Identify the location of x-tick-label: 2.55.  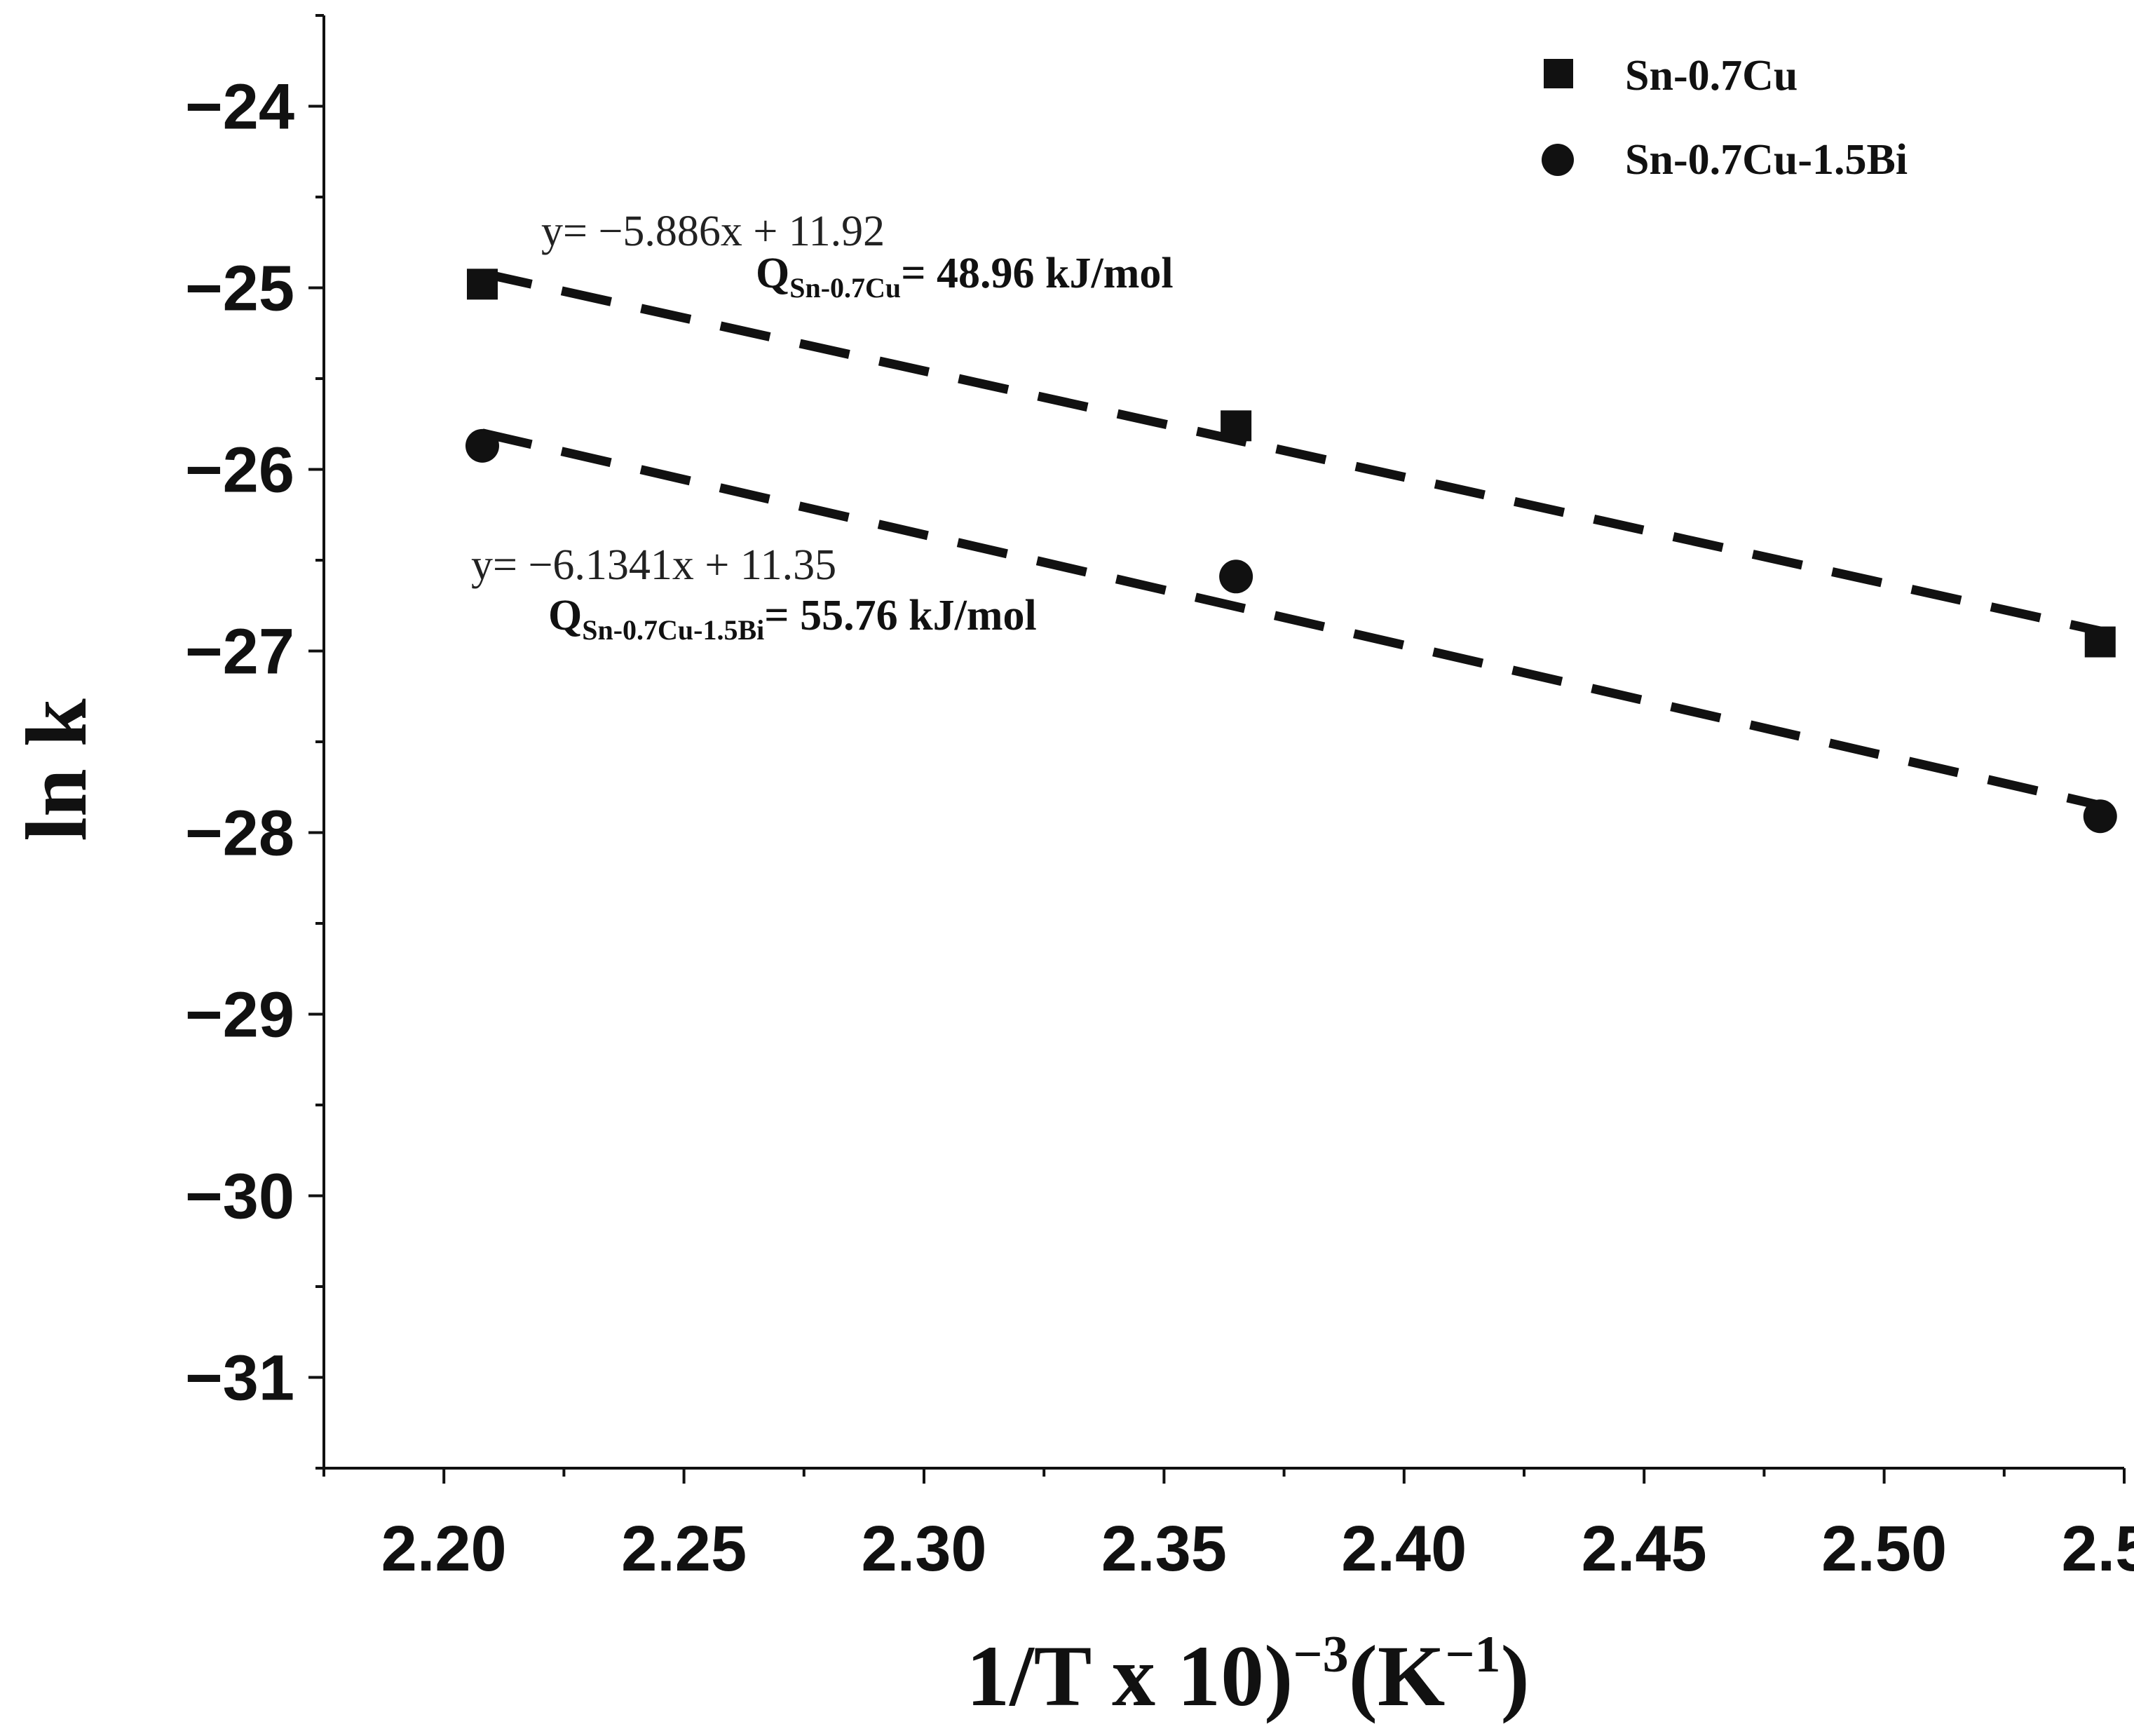
(2097, 1549).